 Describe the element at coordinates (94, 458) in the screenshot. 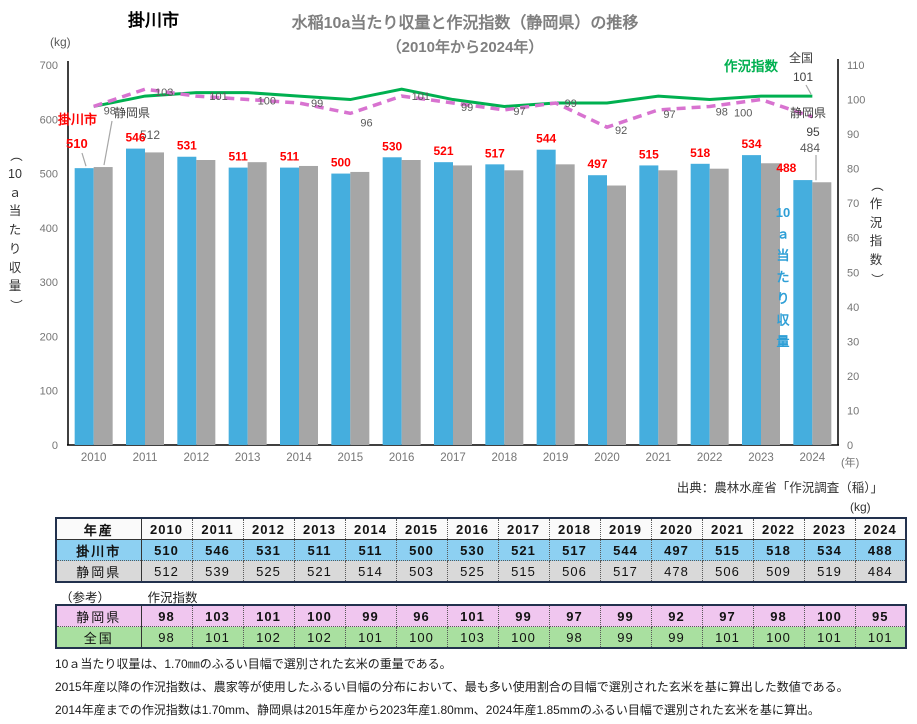

I see `x-axis-tick: 2010` at that location.